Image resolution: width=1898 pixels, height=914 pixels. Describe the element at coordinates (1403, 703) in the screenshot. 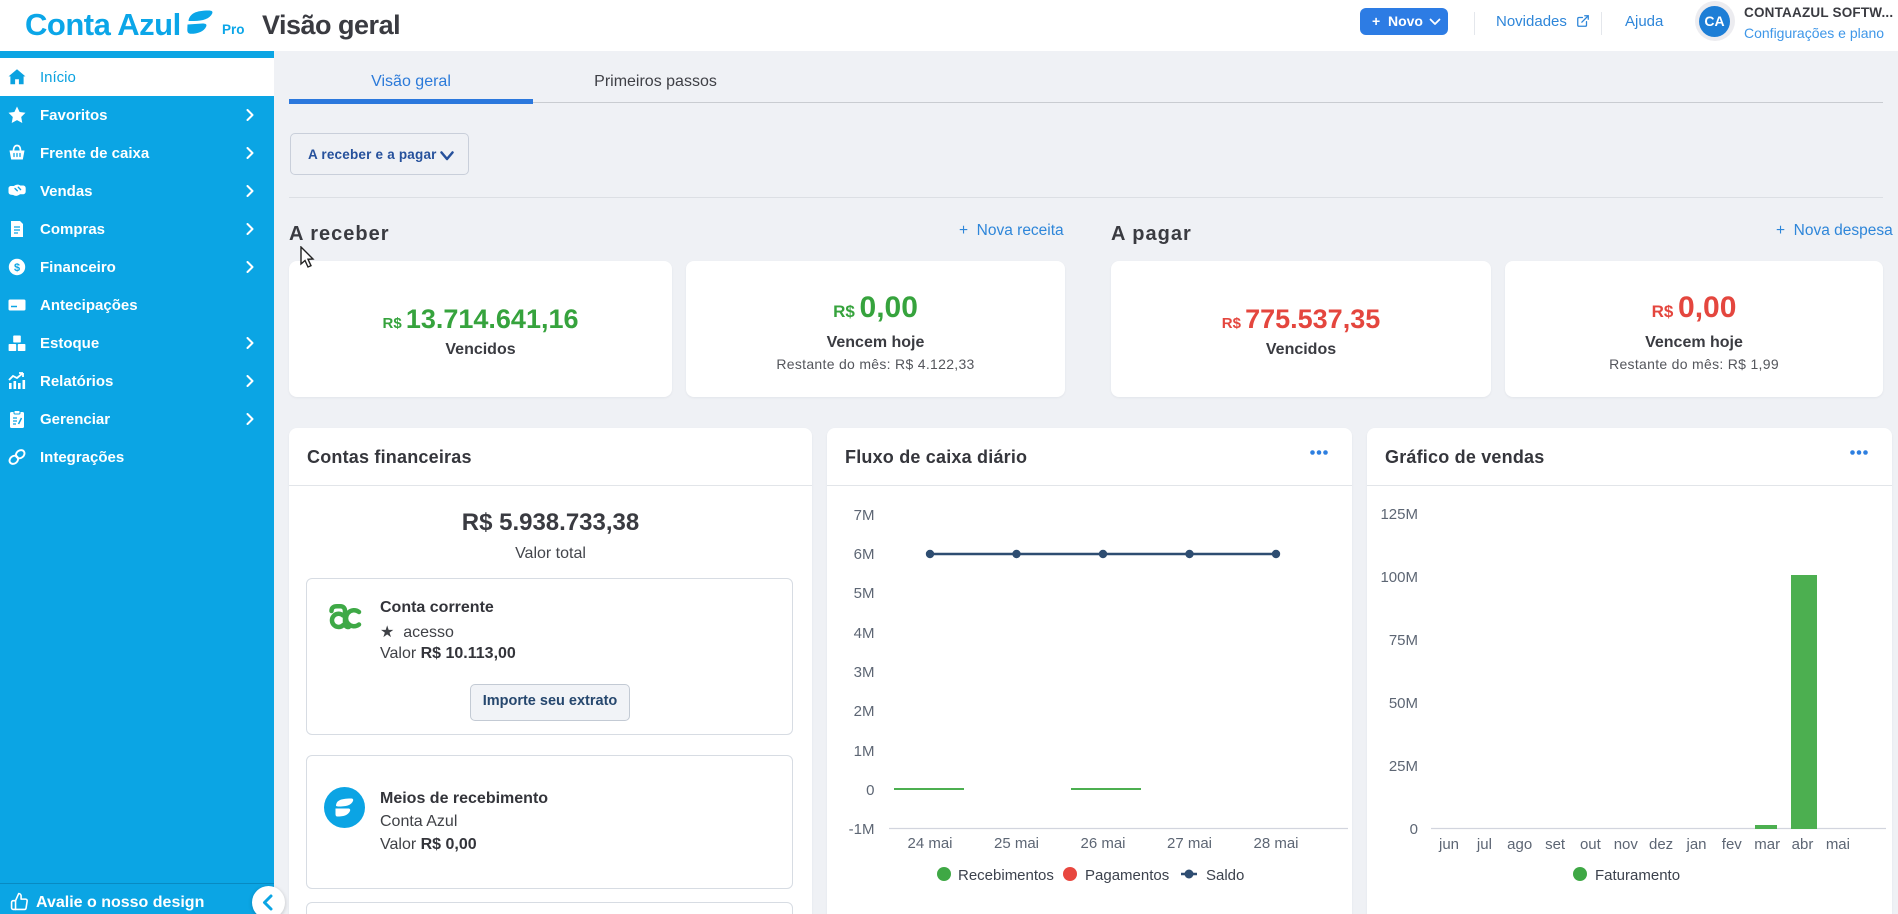

I see `svg-text: 50M` at that location.